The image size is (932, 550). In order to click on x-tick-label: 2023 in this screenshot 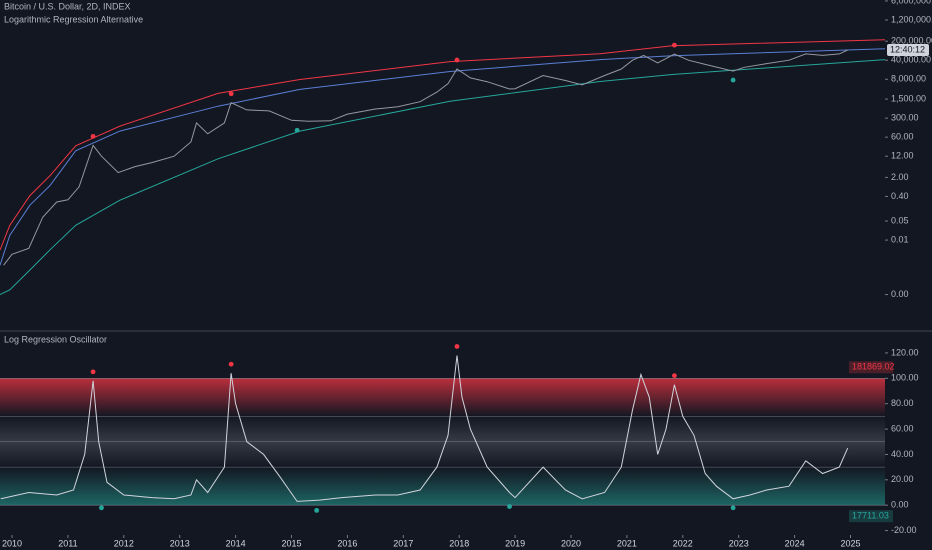, I will do `click(739, 543)`.